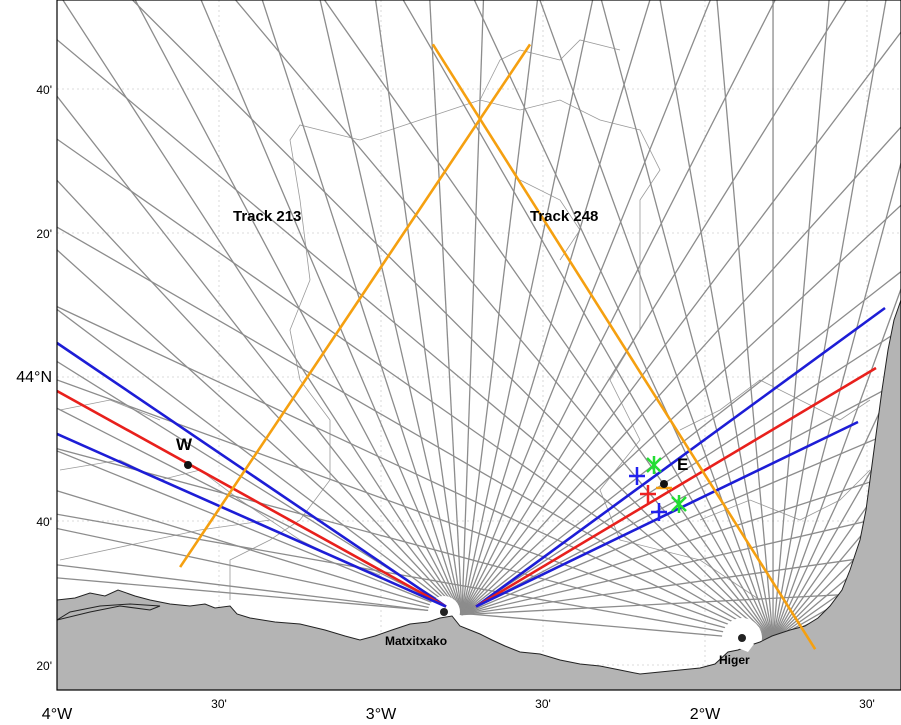  Describe the element at coordinates (184, 444) in the screenshot. I see `point-w-label: W` at that location.